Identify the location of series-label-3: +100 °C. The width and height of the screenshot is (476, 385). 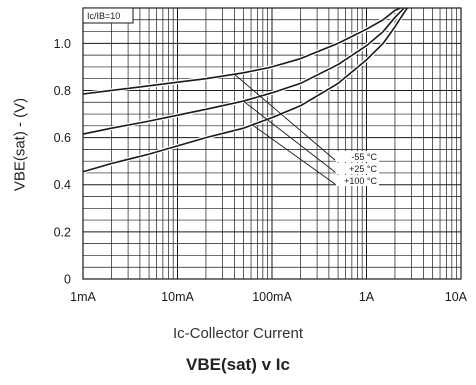
(360, 181).